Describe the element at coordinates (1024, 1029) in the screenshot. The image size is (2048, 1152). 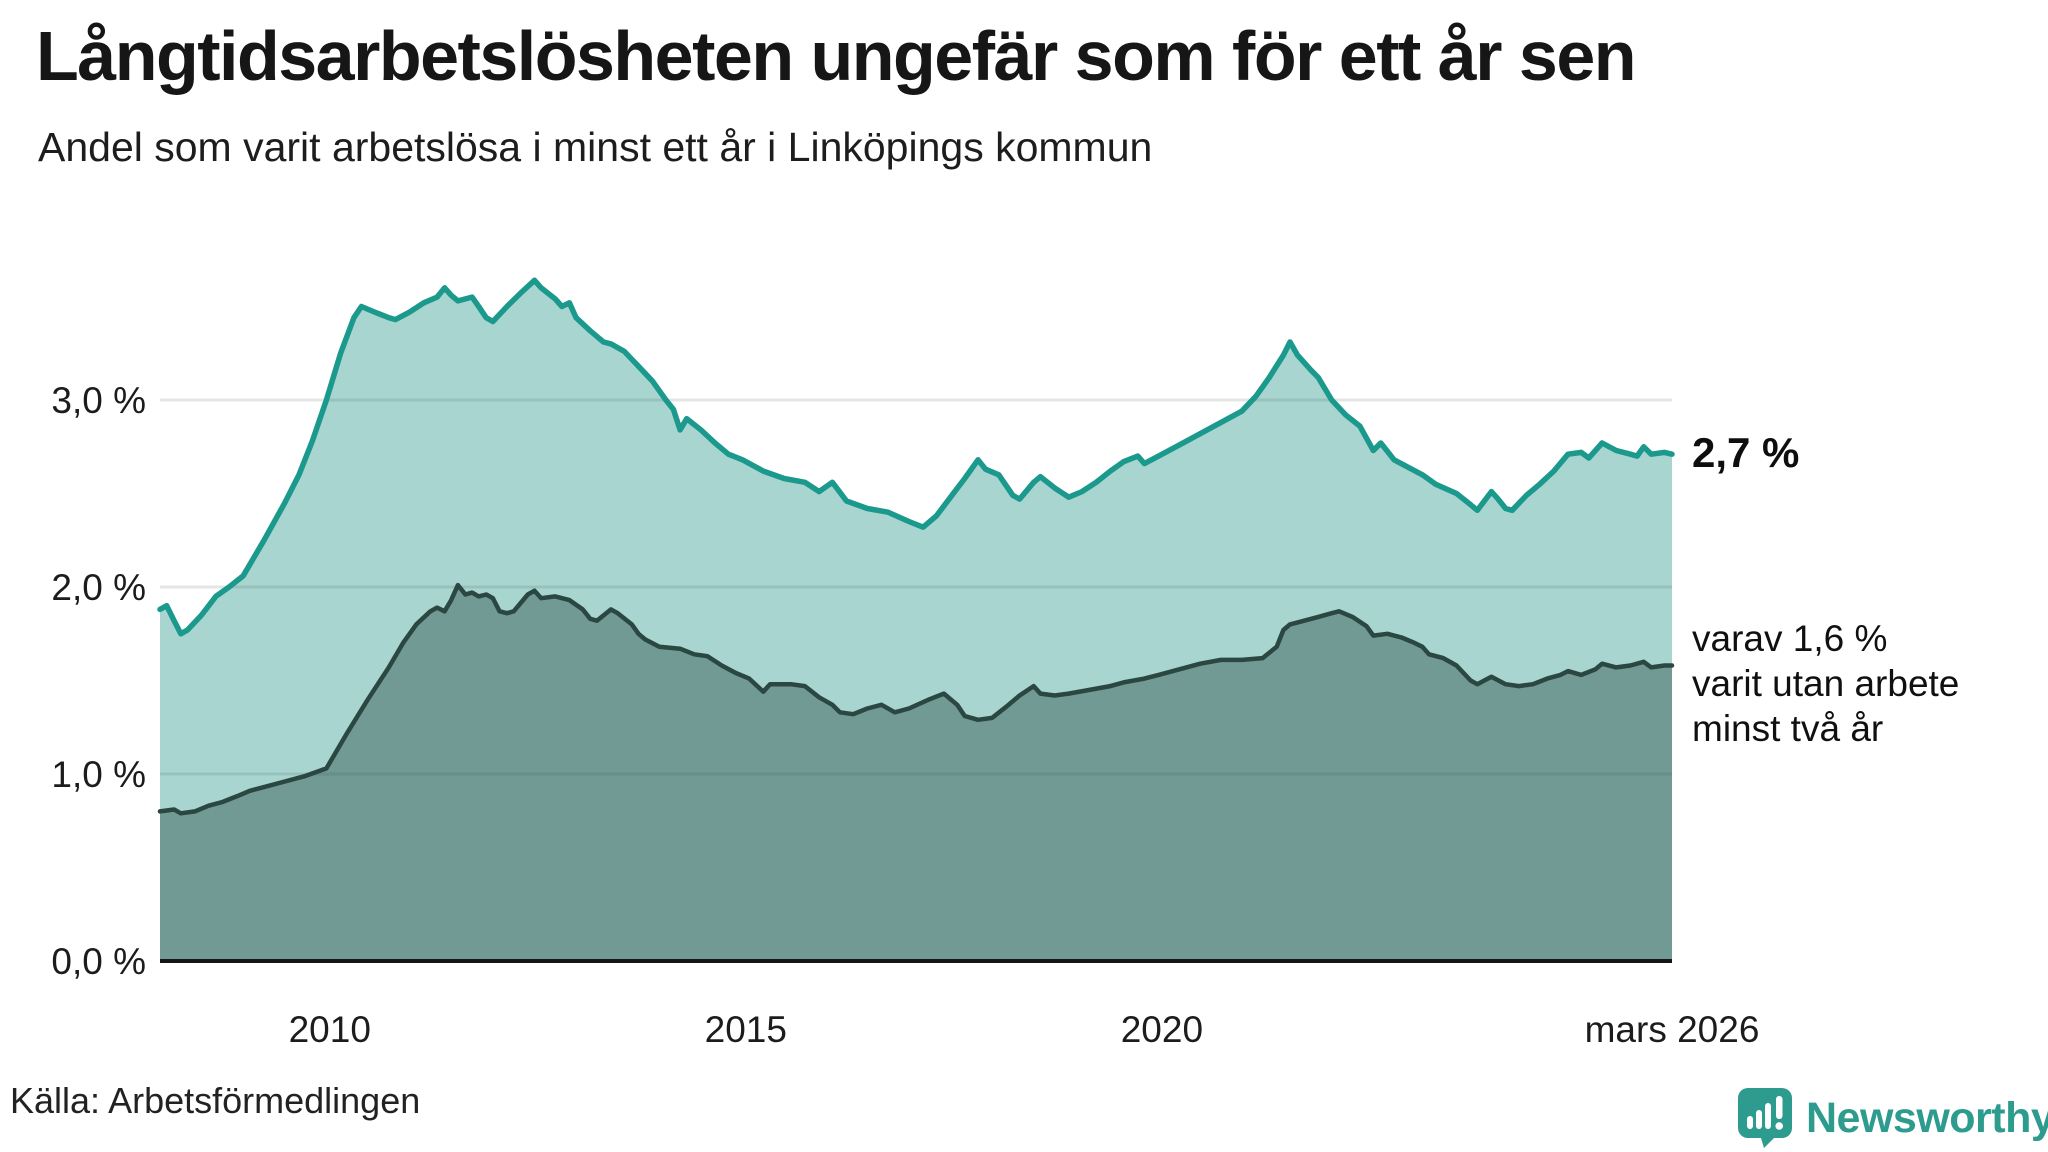
I see `x-axis-labels: 2010 2015 2020 mars 2026` at that location.